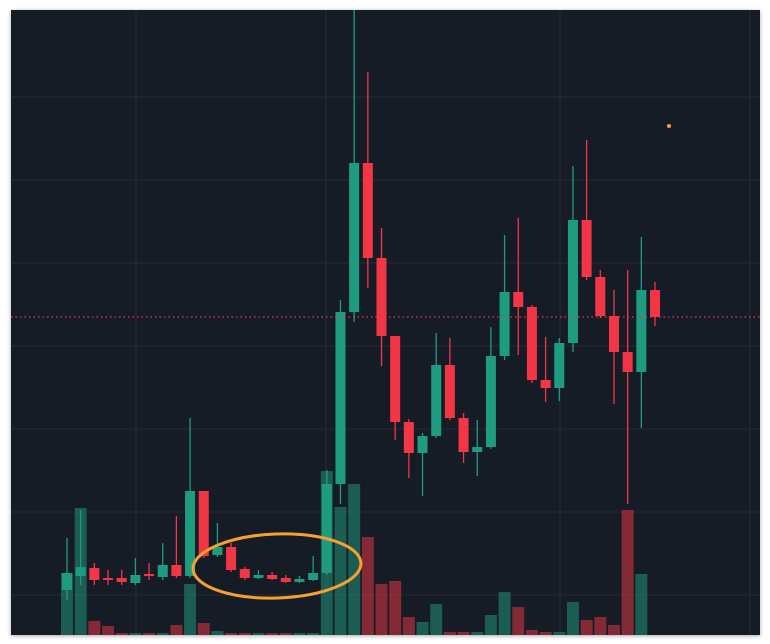 Image resolution: width=770 pixels, height=644 pixels. I want to click on annotation-ellipse, so click(277, 566).